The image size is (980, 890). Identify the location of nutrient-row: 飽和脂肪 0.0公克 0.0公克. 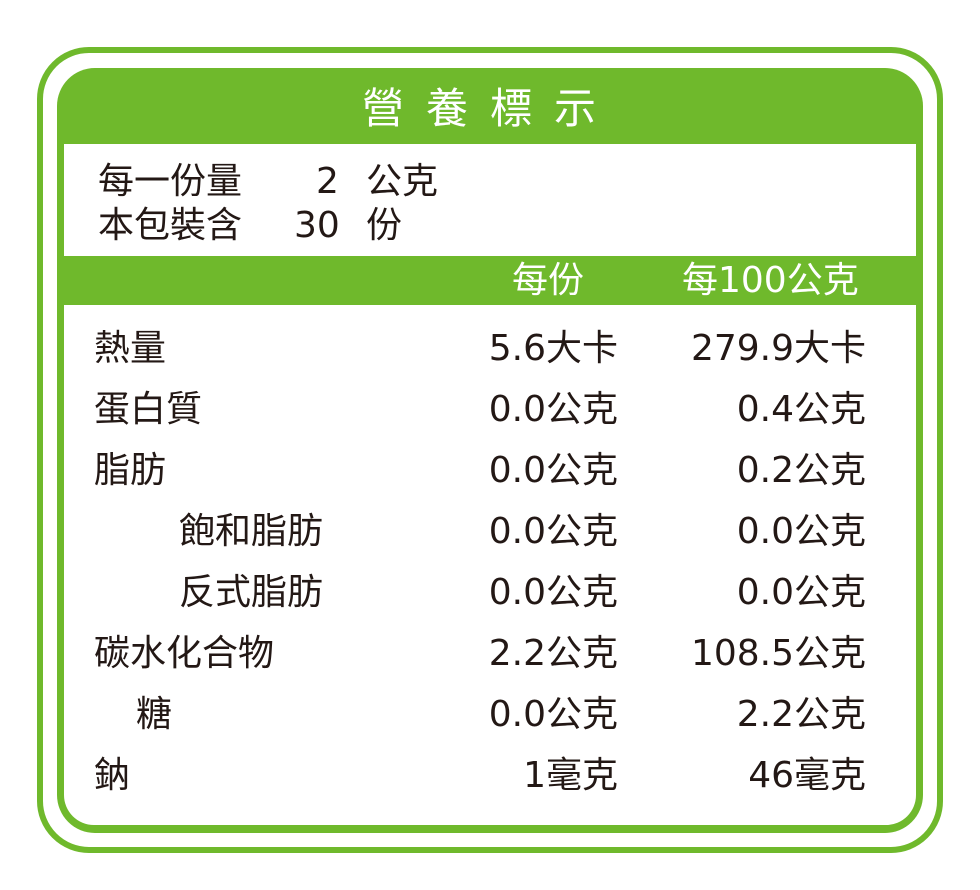
(490, 532).